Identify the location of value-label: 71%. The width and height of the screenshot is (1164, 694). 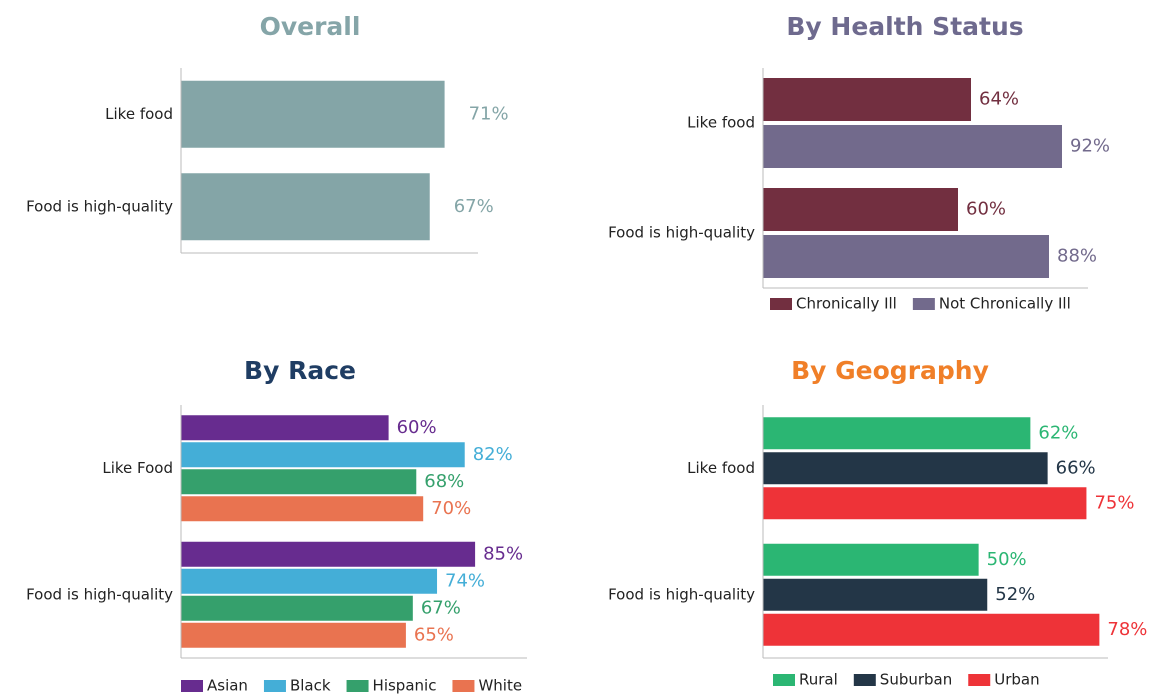
(489, 113).